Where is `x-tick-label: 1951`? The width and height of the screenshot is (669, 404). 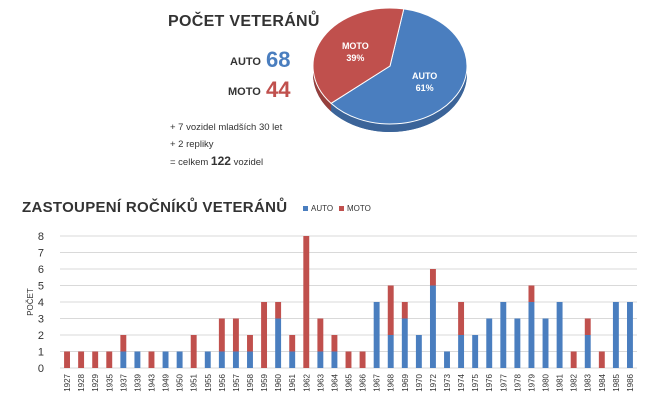
x-tick-label: 1951 is located at coordinates (194, 382).